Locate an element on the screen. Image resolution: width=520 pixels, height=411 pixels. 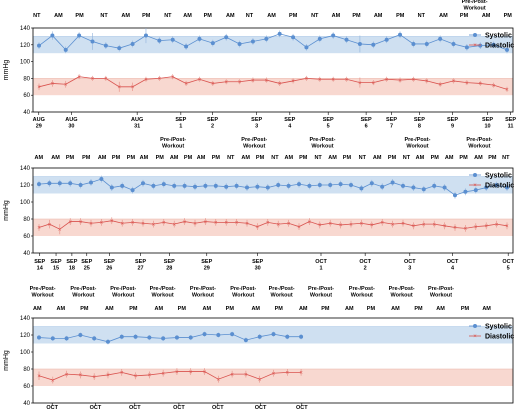
y-tick-label: 100 is located at coordinates (25, 203).